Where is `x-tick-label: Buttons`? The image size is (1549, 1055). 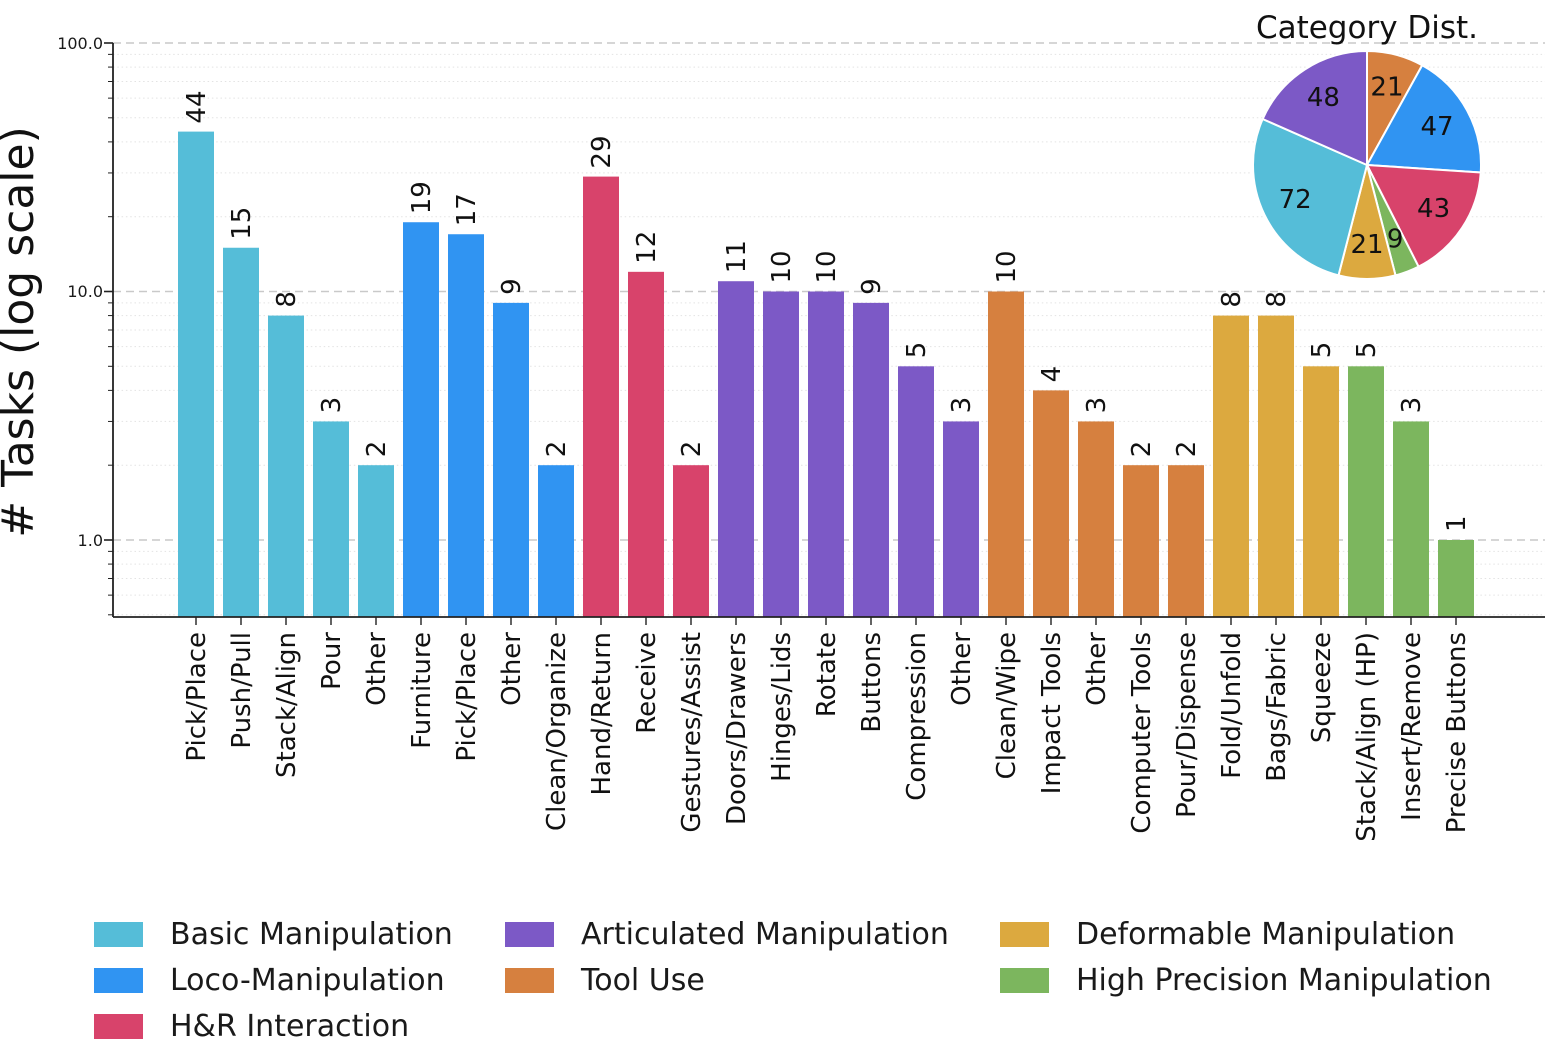
x-tick-label: Buttons is located at coordinates (872, 682).